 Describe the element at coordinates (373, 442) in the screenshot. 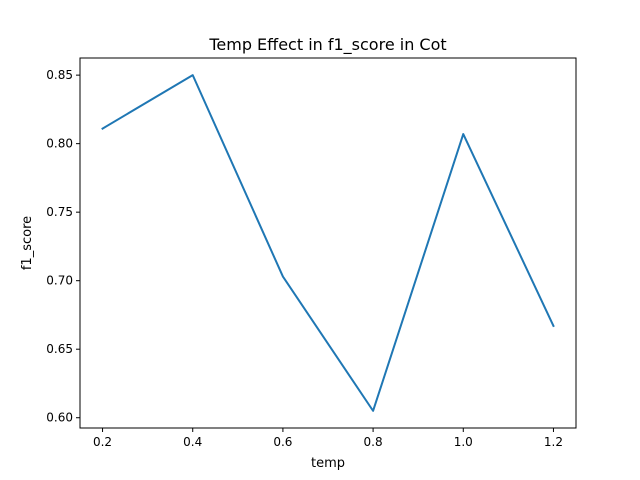

I see `x-tick-label: 0.8` at that location.